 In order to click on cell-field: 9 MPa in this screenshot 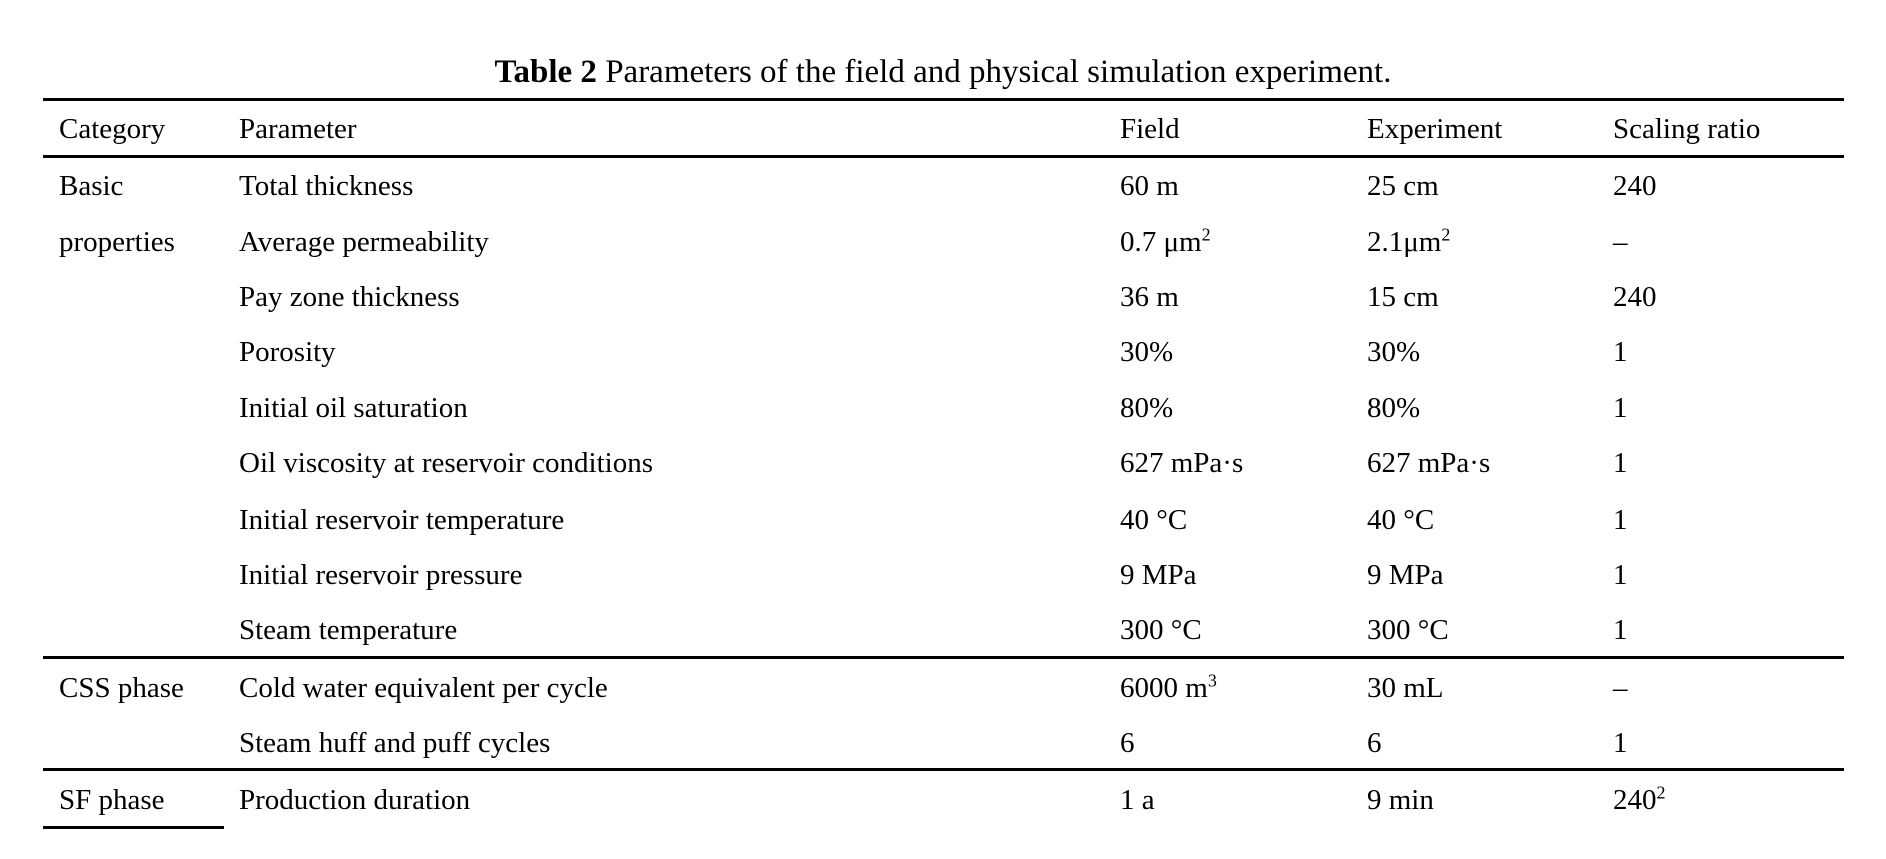, I will do `click(1158, 575)`.